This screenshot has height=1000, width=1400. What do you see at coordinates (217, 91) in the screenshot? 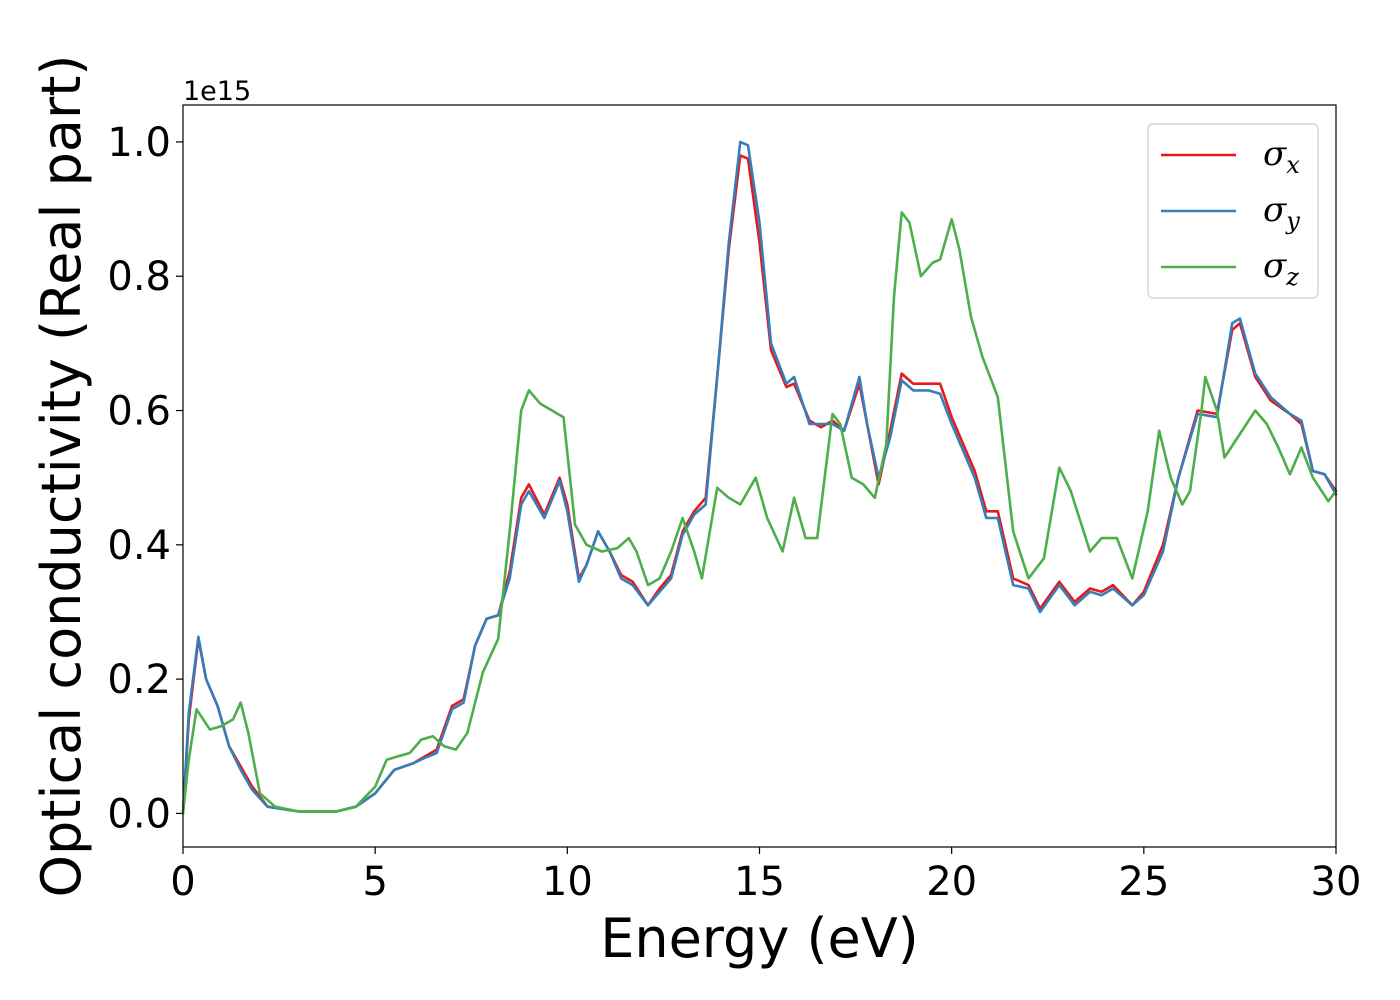
I see `y-offset-label: 1e15` at bounding box center [217, 91].